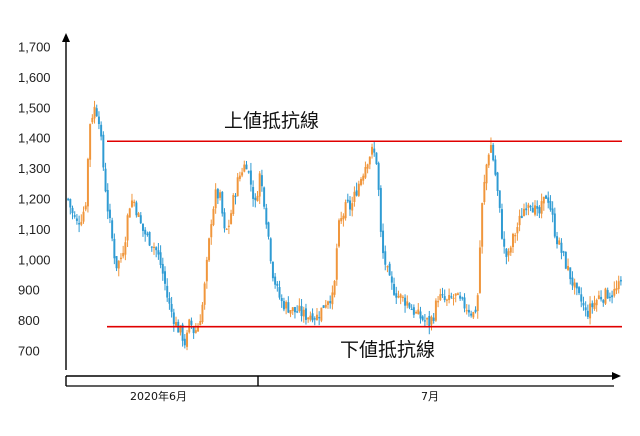 The width and height of the screenshot is (640, 436). Describe the element at coordinates (271, 121) in the screenshot. I see `resistance-label: 上値抵抗線` at that location.